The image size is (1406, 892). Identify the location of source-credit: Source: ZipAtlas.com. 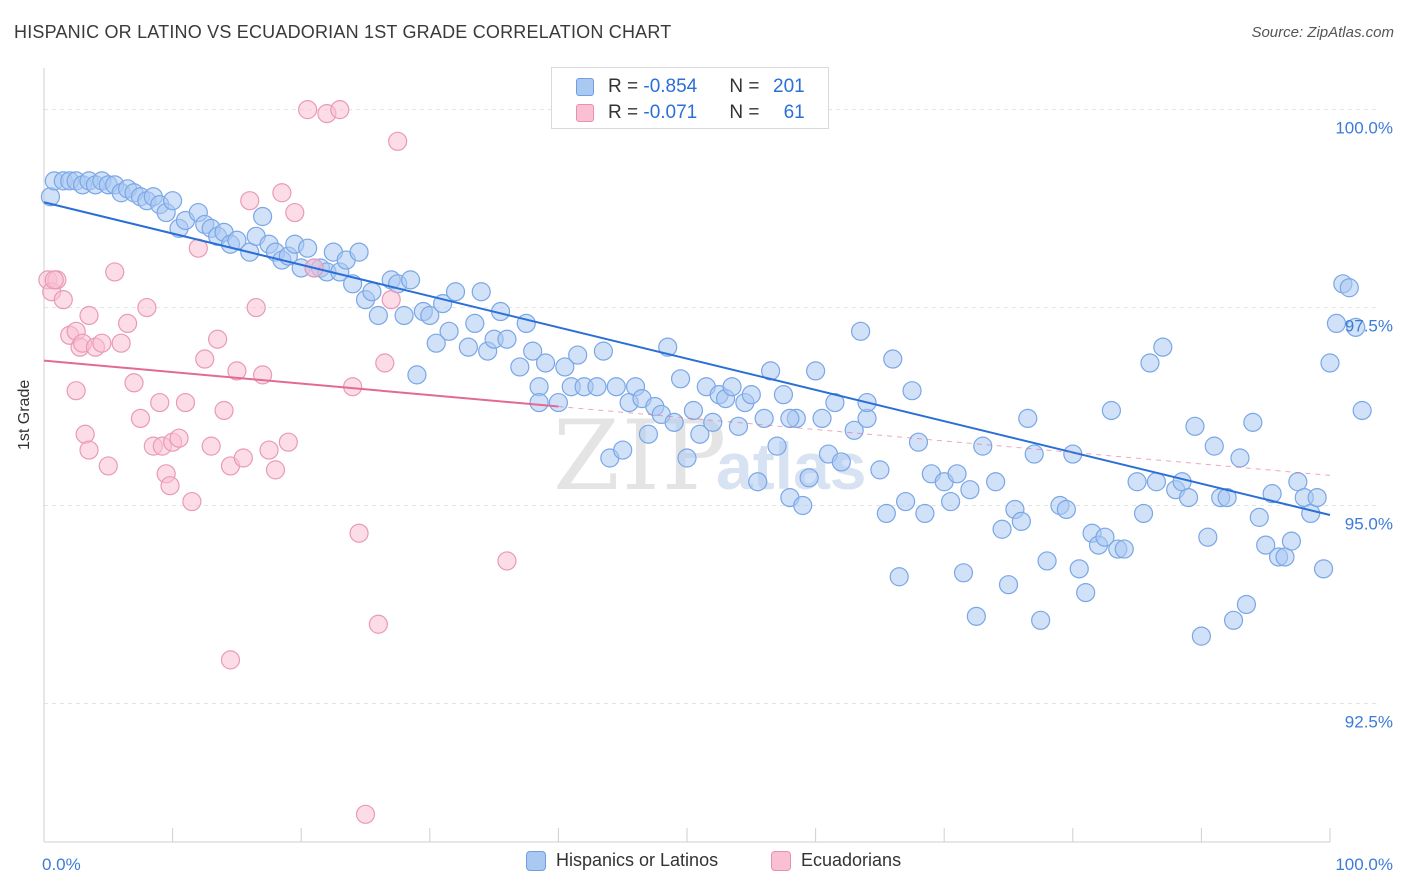
(1322, 32).